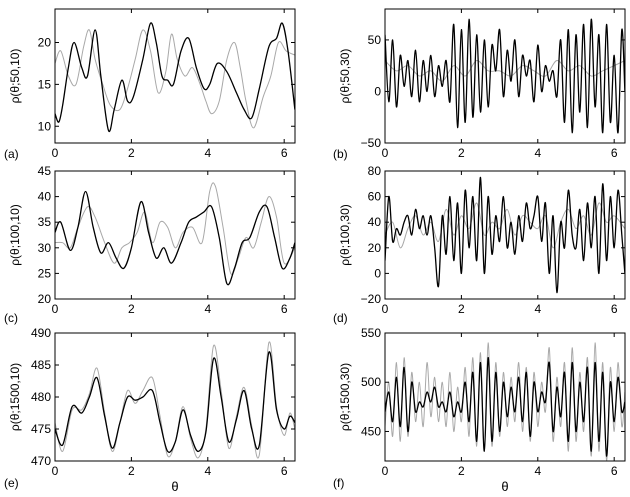  I want to click on y-tick-label: 10, so click(45, 126).